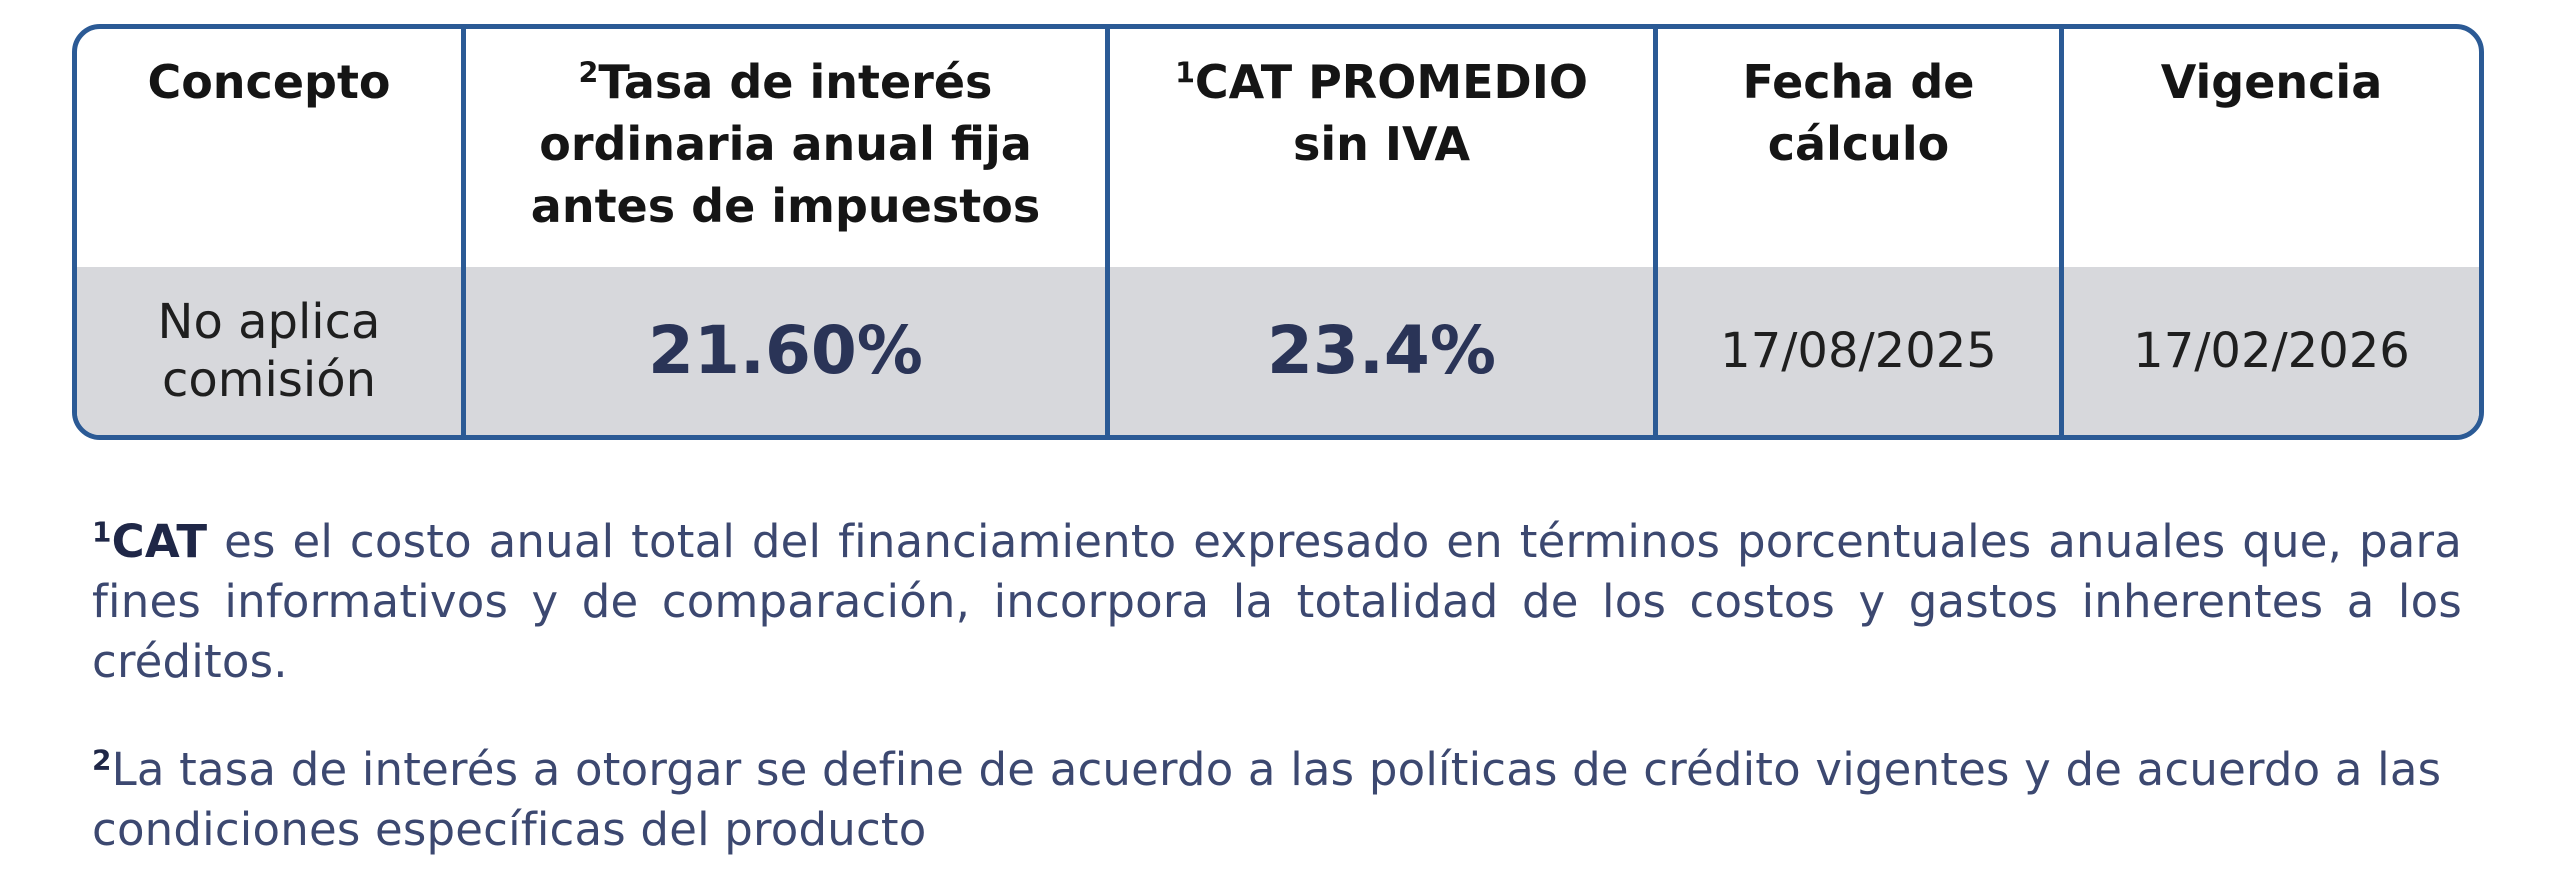 This screenshot has width=2550, height=895. What do you see at coordinates (785, 350) in the screenshot?
I see `cell-tasa-value: 21.60%` at bounding box center [785, 350].